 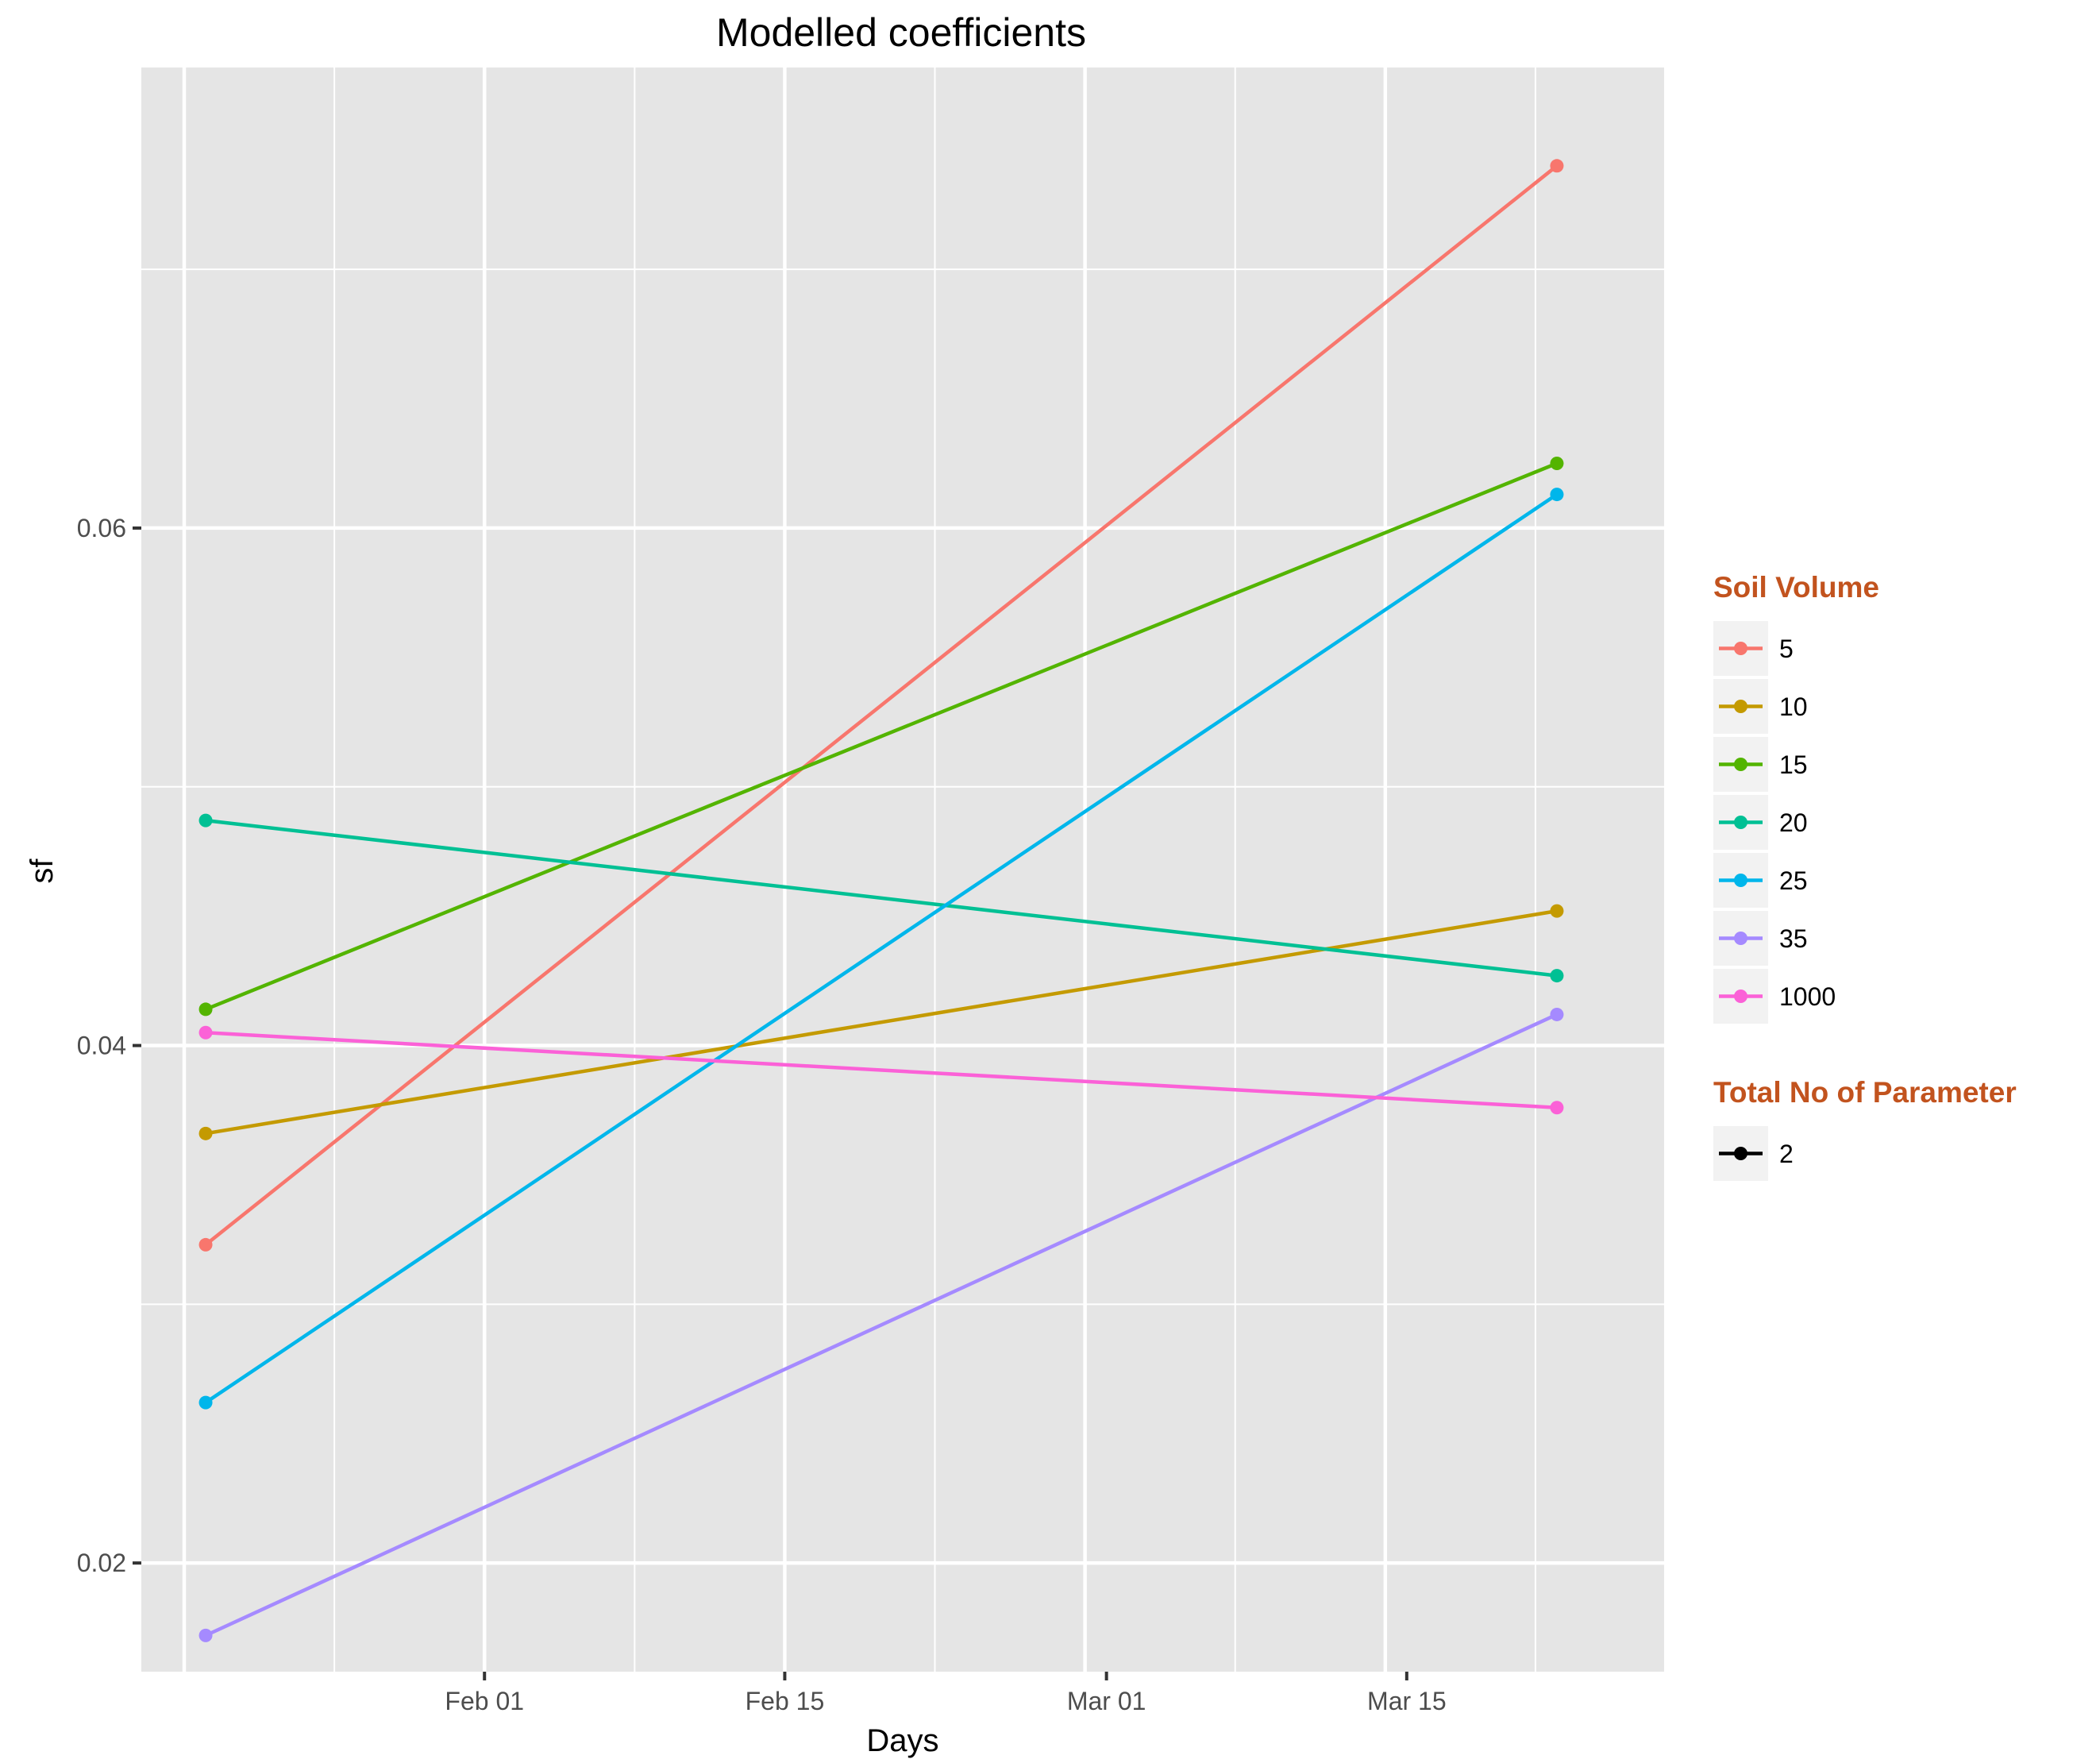 I want to click on y-axis-title: sf, so click(x=42, y=871).